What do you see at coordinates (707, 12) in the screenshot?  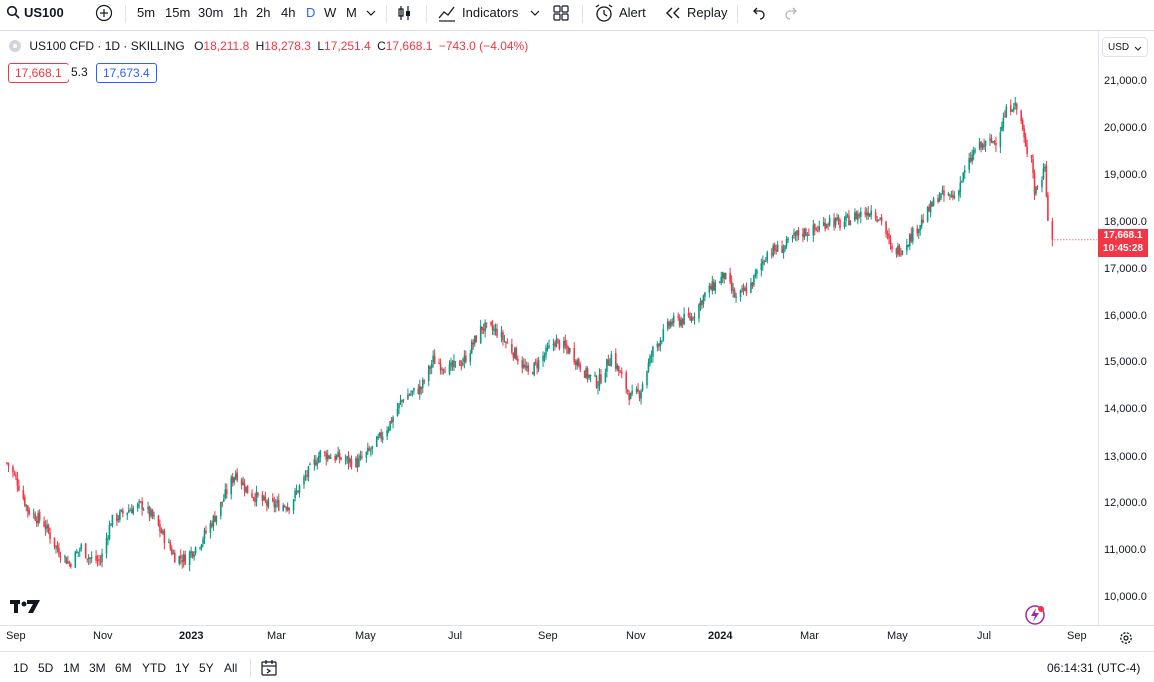 I see `replay-button: Replay` at bounding box center [707, 12].